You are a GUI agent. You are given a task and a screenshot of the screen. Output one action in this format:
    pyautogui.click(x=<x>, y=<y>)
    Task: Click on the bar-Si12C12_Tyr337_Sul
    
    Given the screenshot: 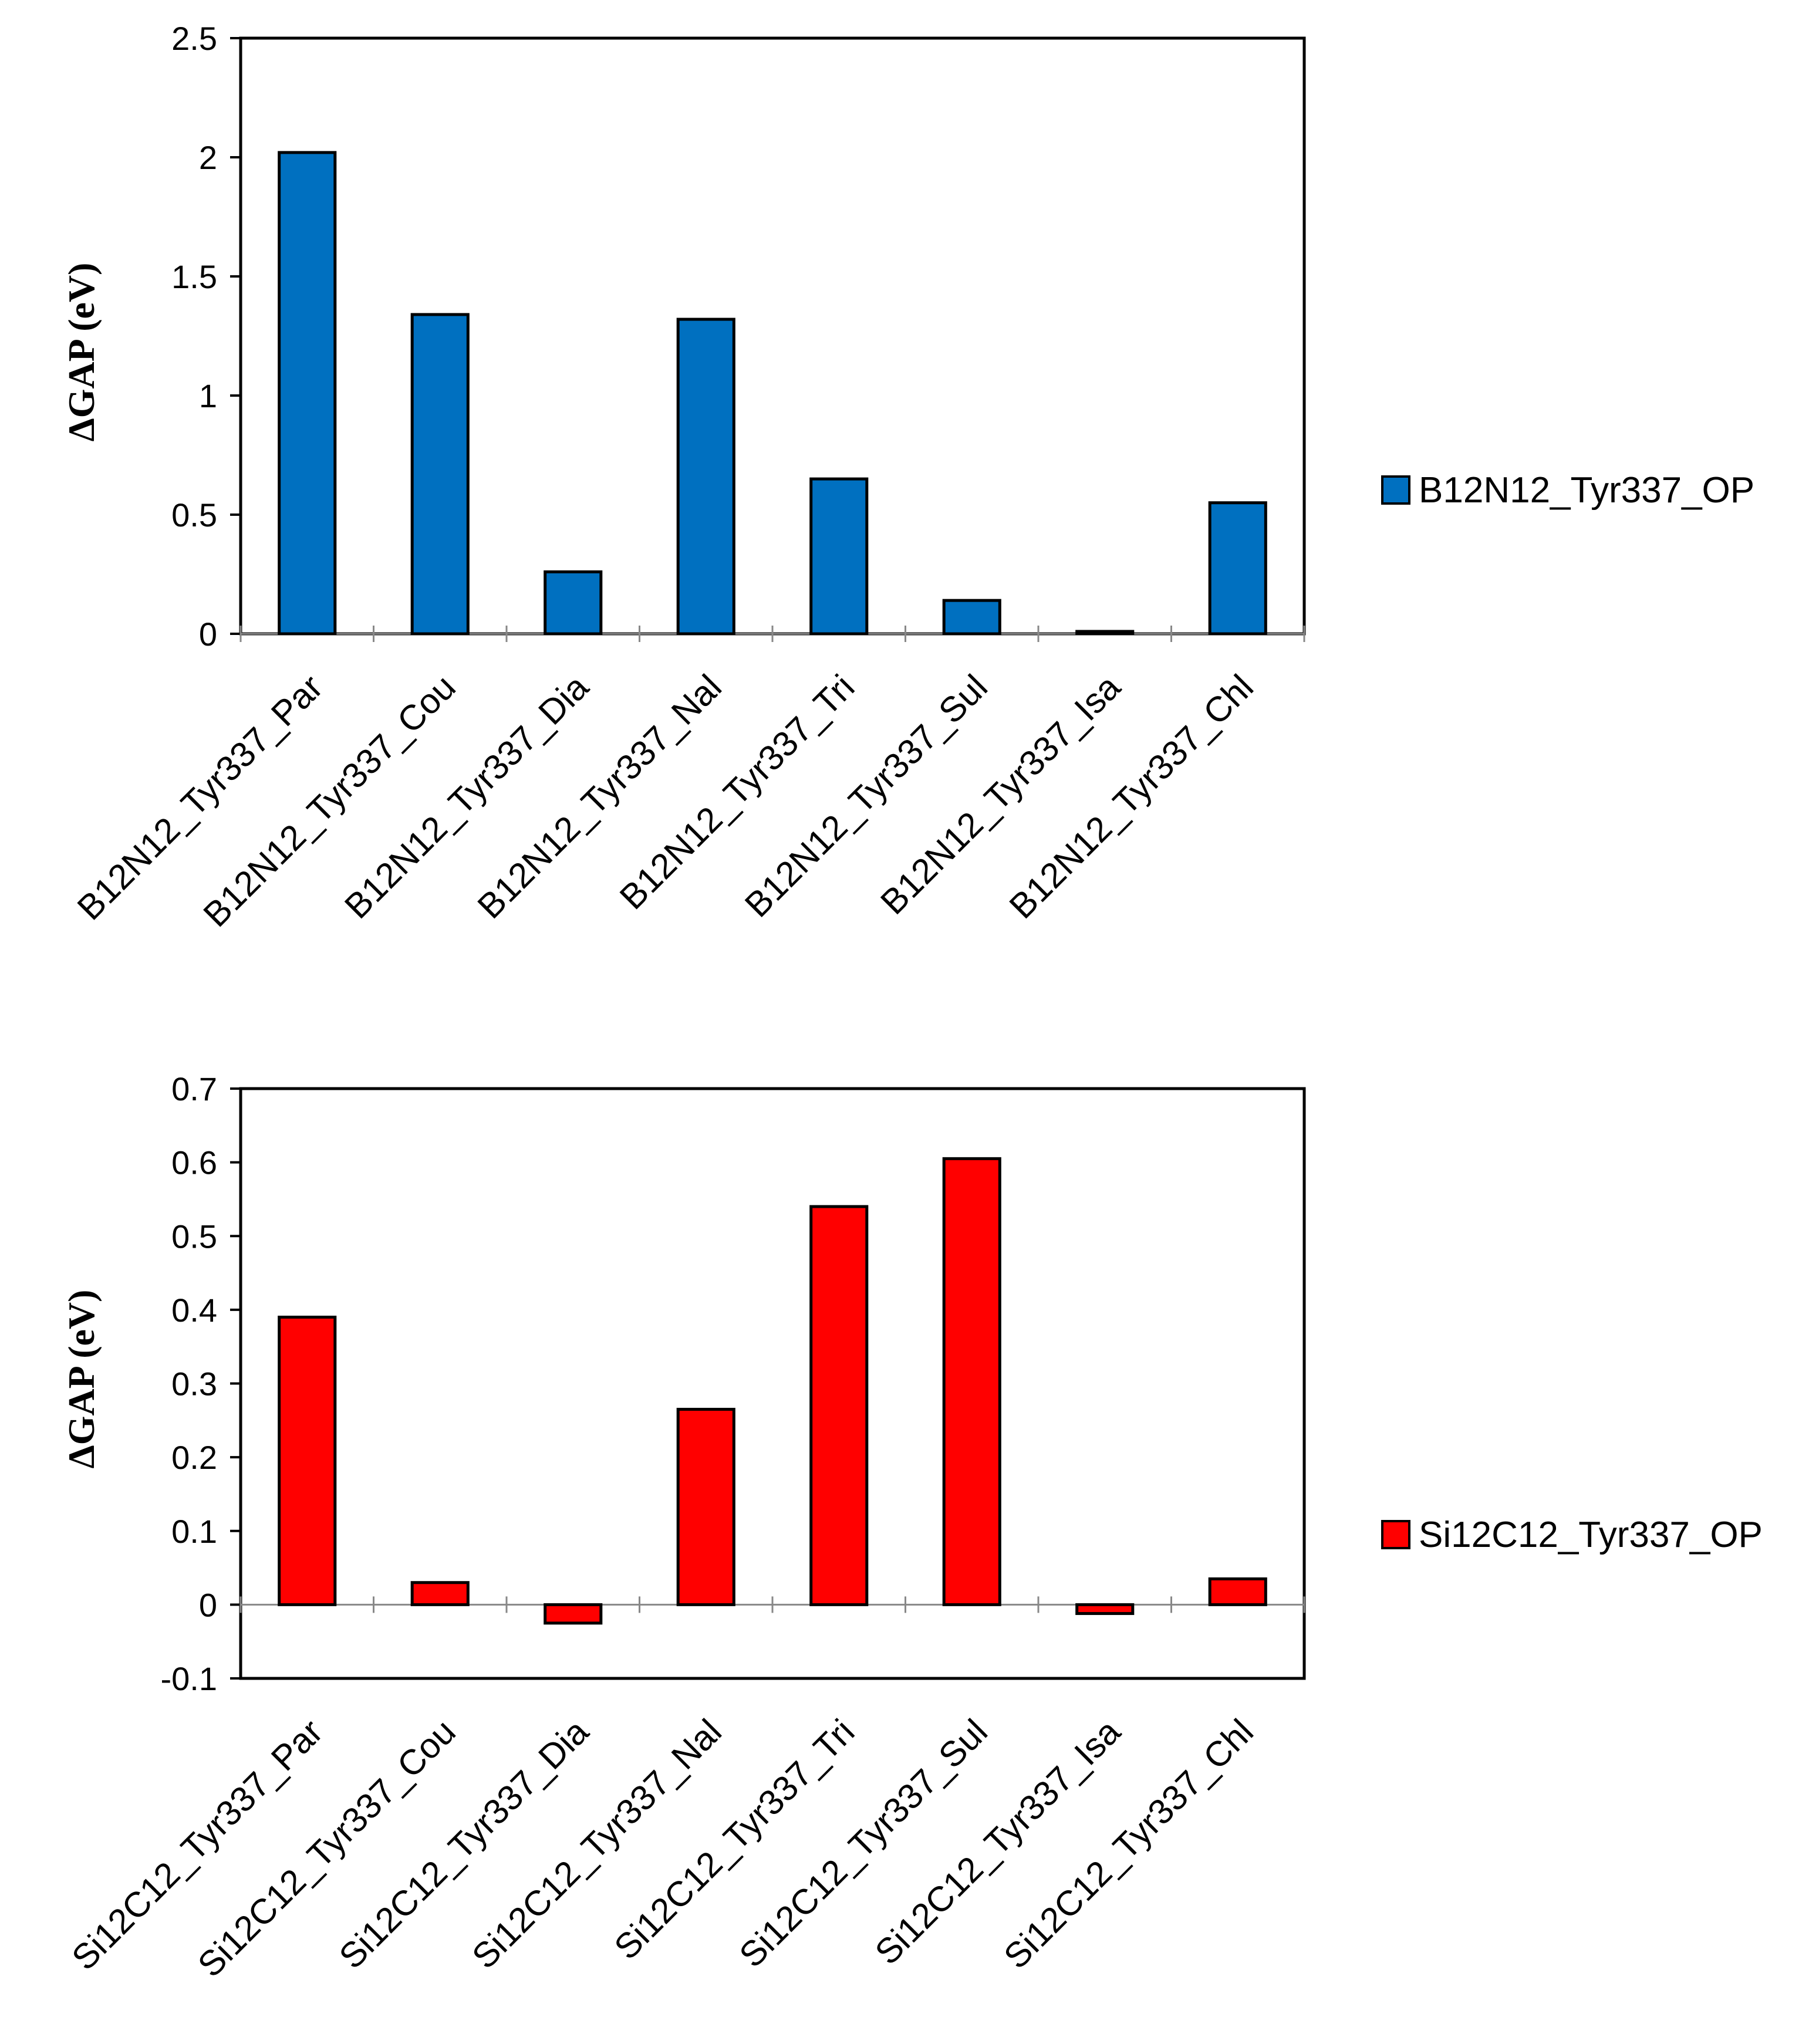 What is the action you would take?
    pyautogui.click(x=971, y=1381)
    